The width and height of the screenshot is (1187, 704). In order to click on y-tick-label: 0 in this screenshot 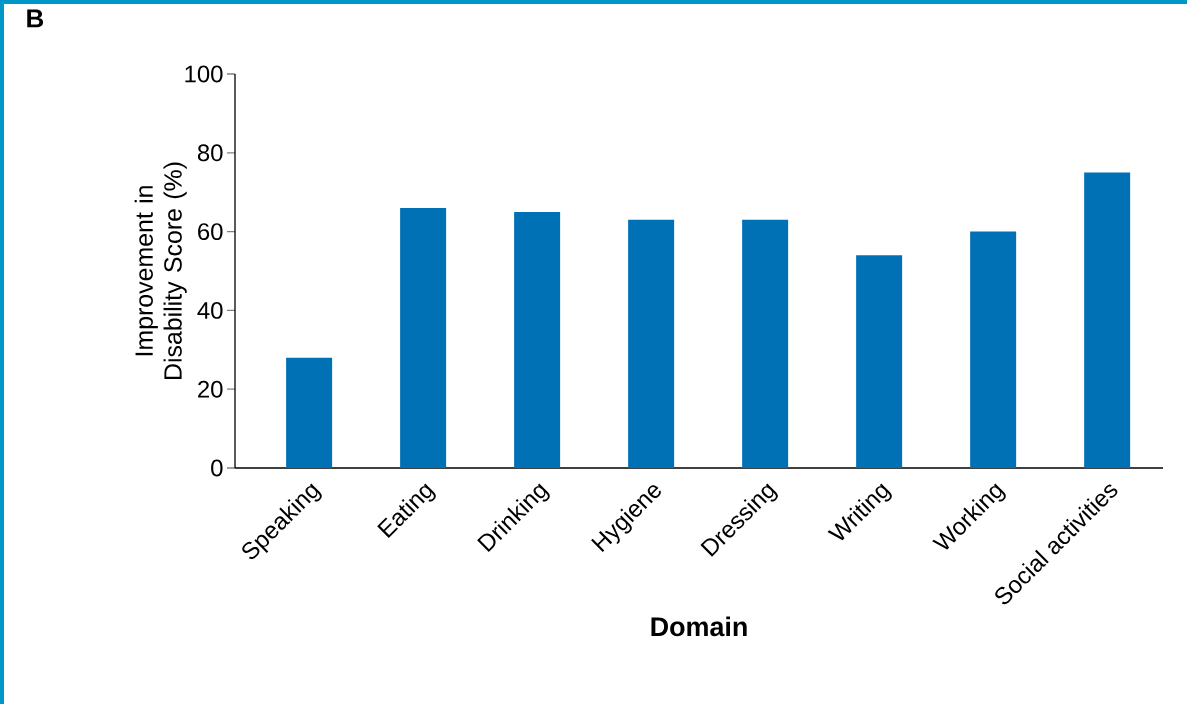, I will do `click(217, 468)`.